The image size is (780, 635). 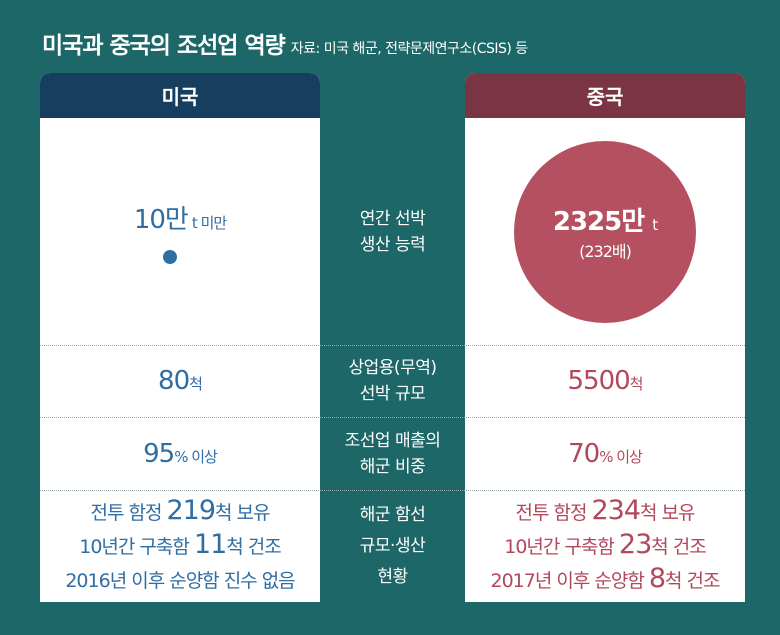 I want to click on text: 2016년 이후 순양함 진수 없음, so click(x=180, y=581).